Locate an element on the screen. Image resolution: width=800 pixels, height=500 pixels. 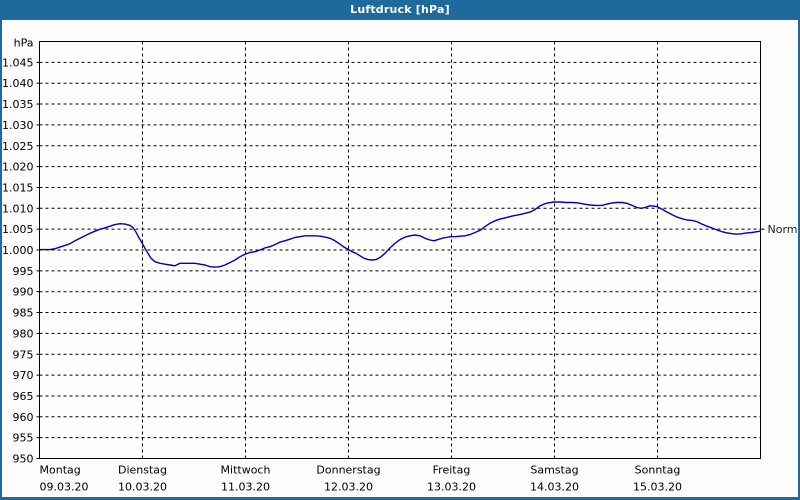
y-tick-label: 1.000 is located at coordinates (18, 250).